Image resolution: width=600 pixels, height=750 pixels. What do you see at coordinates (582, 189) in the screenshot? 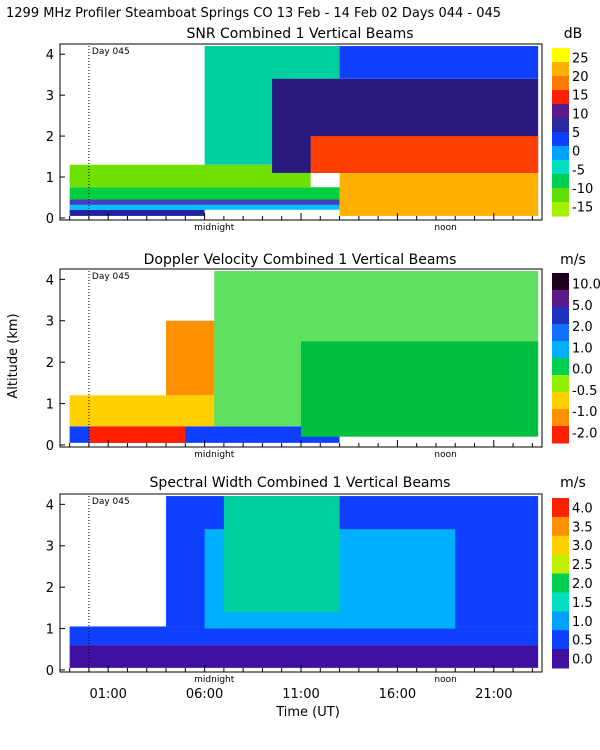
I see `snr-colorbar-label: -10` at bounding box center [582, 189].